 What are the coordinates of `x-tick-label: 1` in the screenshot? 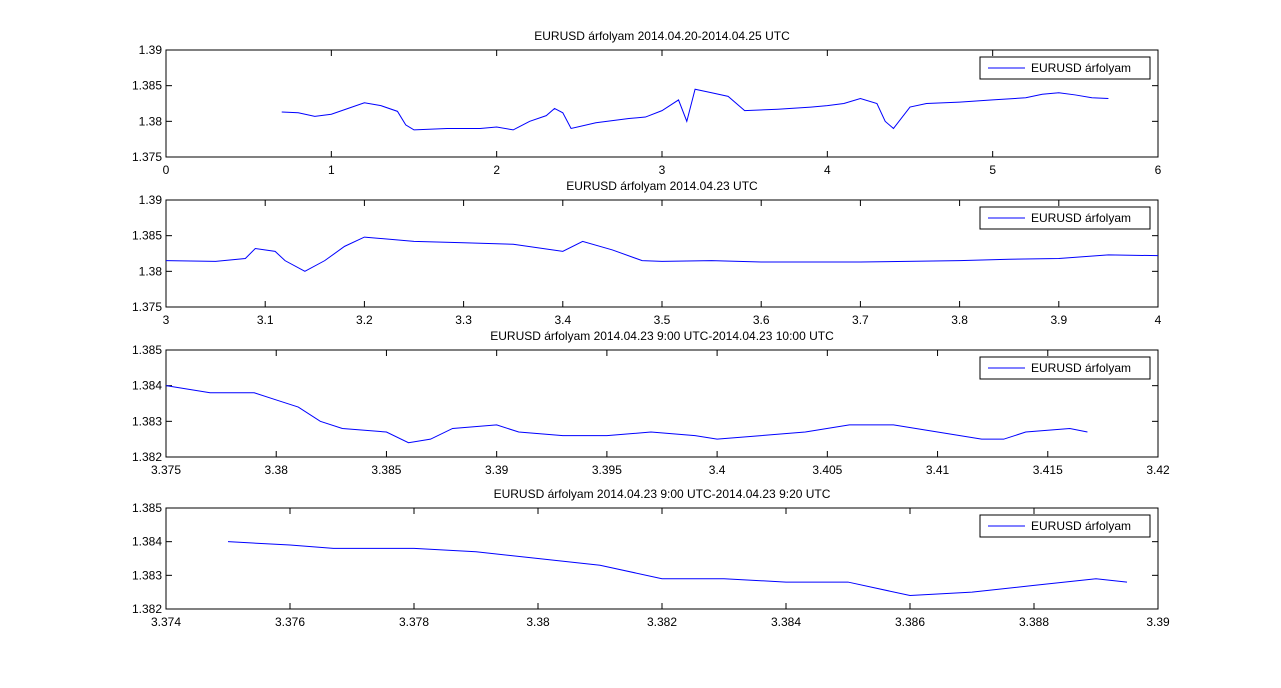 It's located at (331, 170).